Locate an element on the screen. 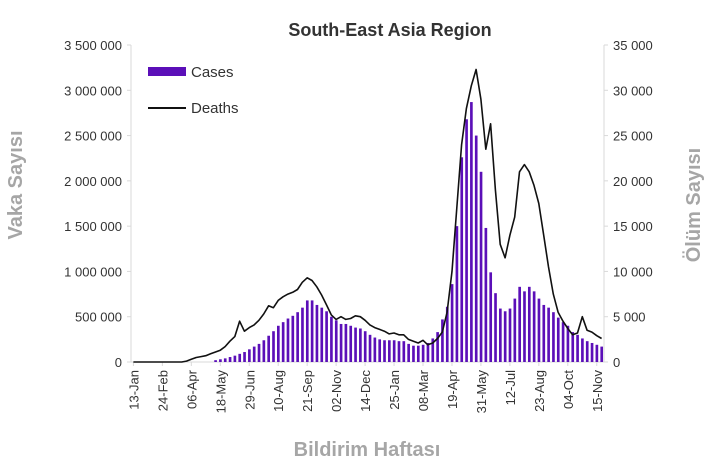 The image size is (716, 471). legend: Cases Deaths is located at coordinates (193, 90).